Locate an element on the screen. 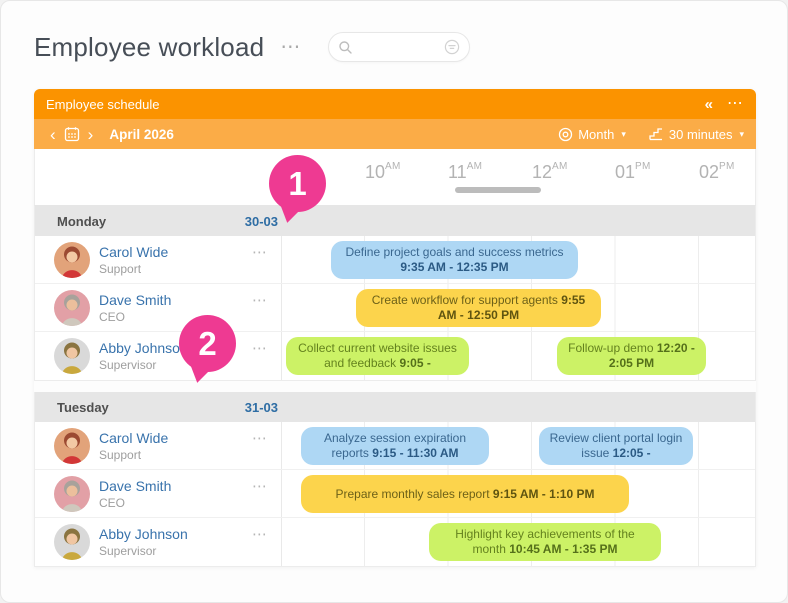  view-dropdown: Month ▾ is located at coordinates (592, 134).